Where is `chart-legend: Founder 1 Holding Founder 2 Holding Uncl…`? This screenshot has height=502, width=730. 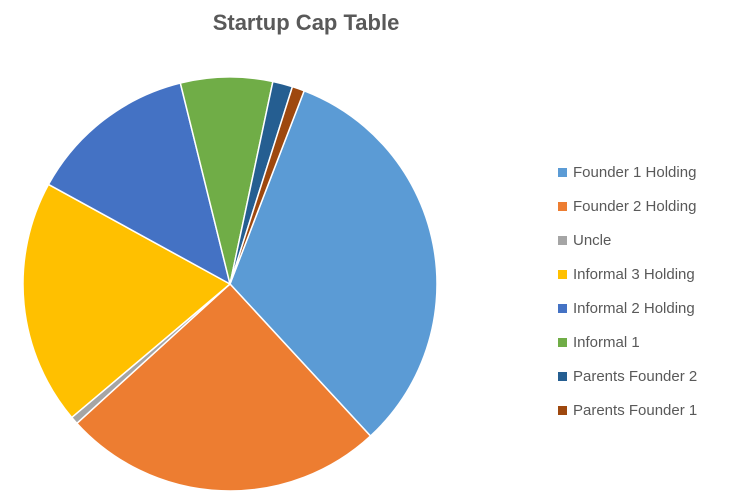
chart-legend: Founder 1 Holding Founder 2 Holding Uncl… is located at coordinates (643, 291).